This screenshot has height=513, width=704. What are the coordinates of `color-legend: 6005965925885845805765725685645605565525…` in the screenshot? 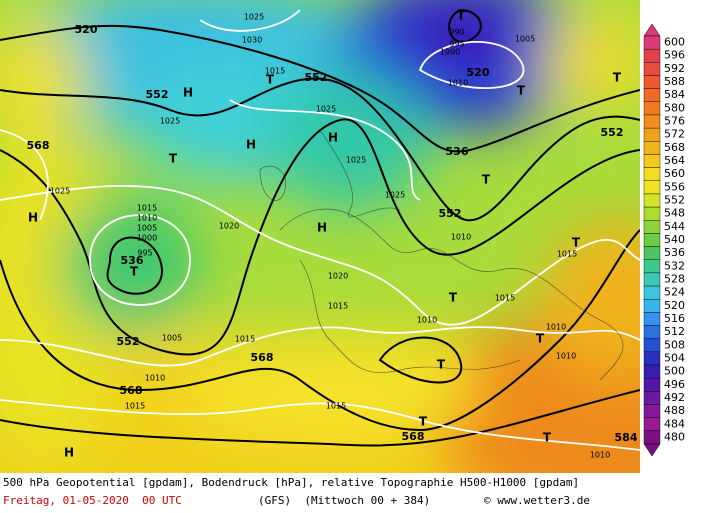 It's located at (664, 240).